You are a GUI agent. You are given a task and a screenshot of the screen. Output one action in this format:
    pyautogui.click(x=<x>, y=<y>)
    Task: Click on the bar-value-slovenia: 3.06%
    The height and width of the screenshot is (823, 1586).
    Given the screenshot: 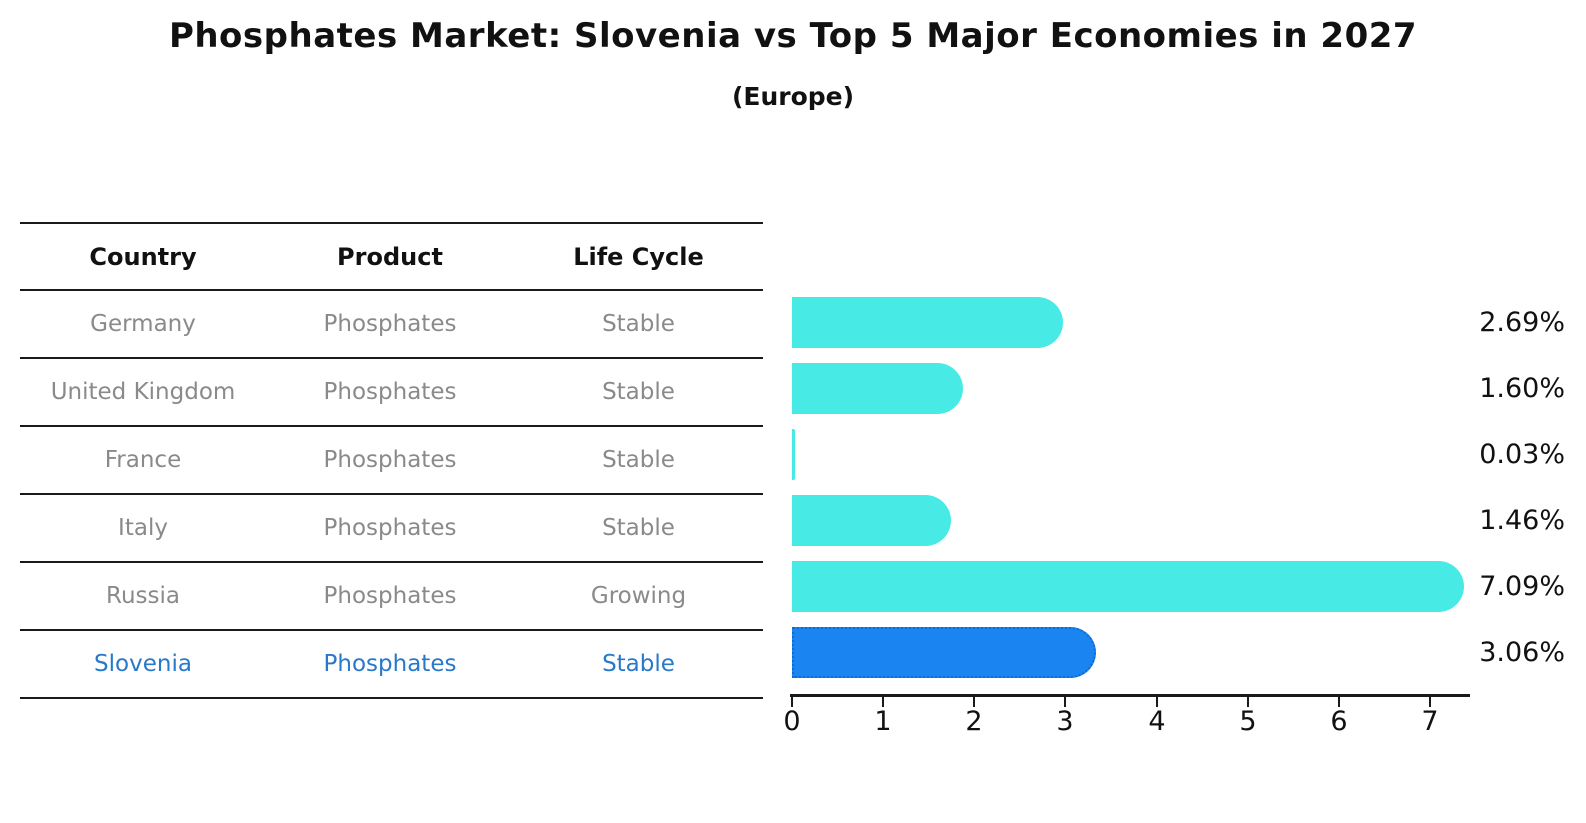 What is the action you would take?
    pyautogui.click(x=1522, y=652)
    